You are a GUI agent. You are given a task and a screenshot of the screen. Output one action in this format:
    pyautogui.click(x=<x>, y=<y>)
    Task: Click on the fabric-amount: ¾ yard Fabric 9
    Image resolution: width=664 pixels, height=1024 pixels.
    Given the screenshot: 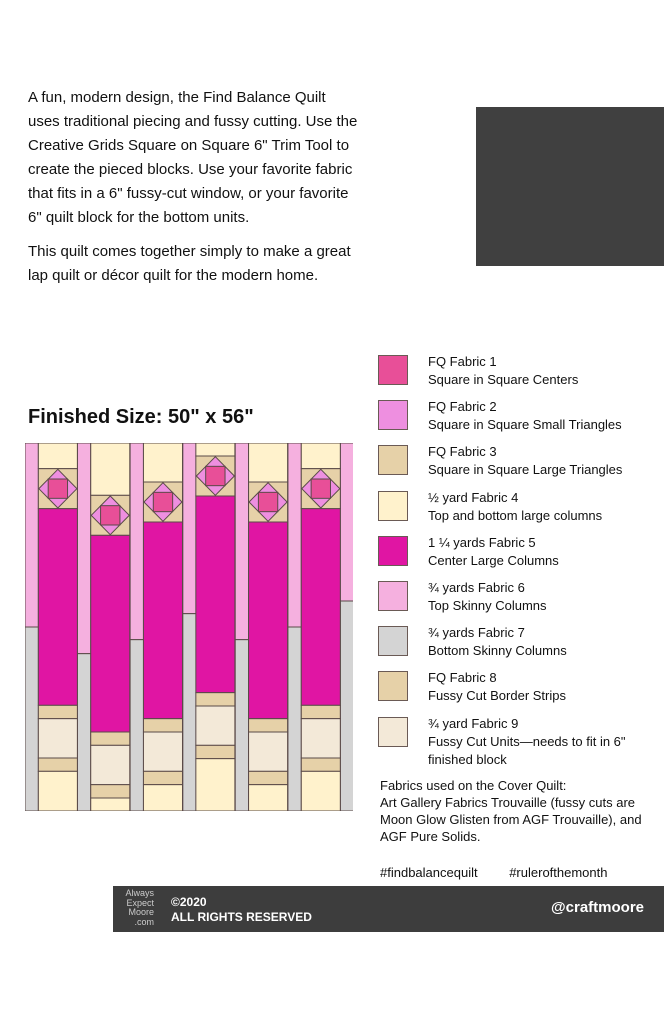 What is the action you would take?
    pyautogui.click(x=473, y=723)
    